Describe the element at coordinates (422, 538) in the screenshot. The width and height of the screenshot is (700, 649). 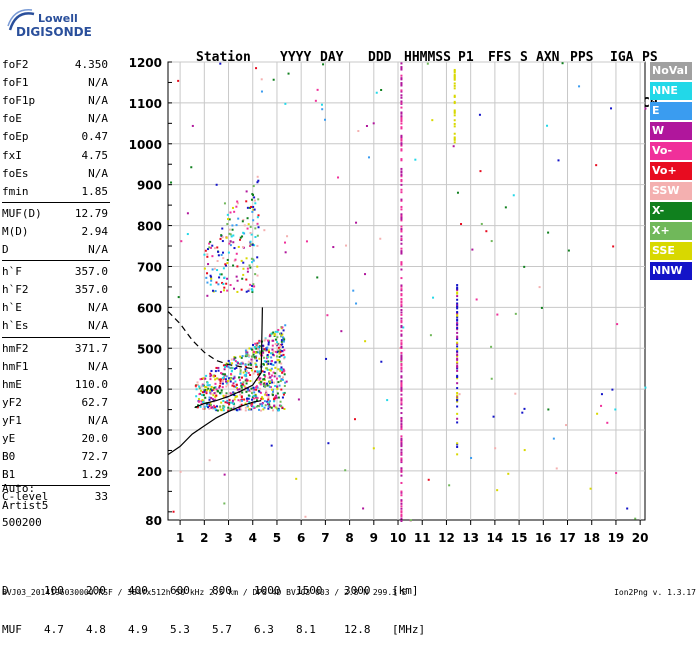
I see `x-tick-label: 11` at that location.